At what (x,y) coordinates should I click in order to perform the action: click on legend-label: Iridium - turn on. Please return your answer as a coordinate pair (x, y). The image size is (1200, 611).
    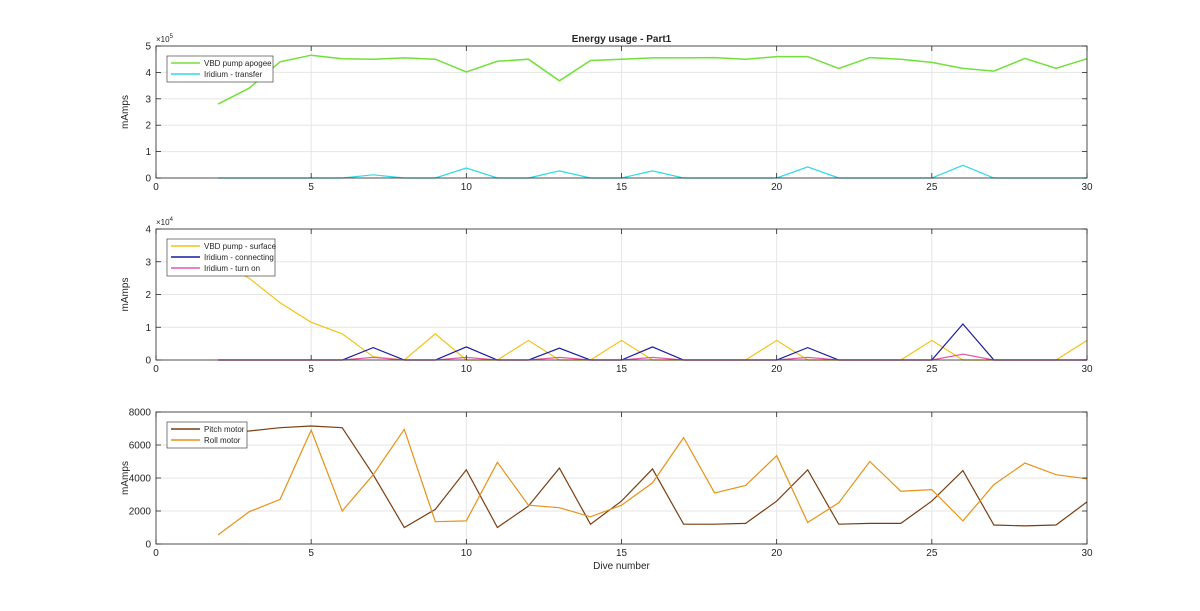
    Looking at the image, I should click on (232, 268).